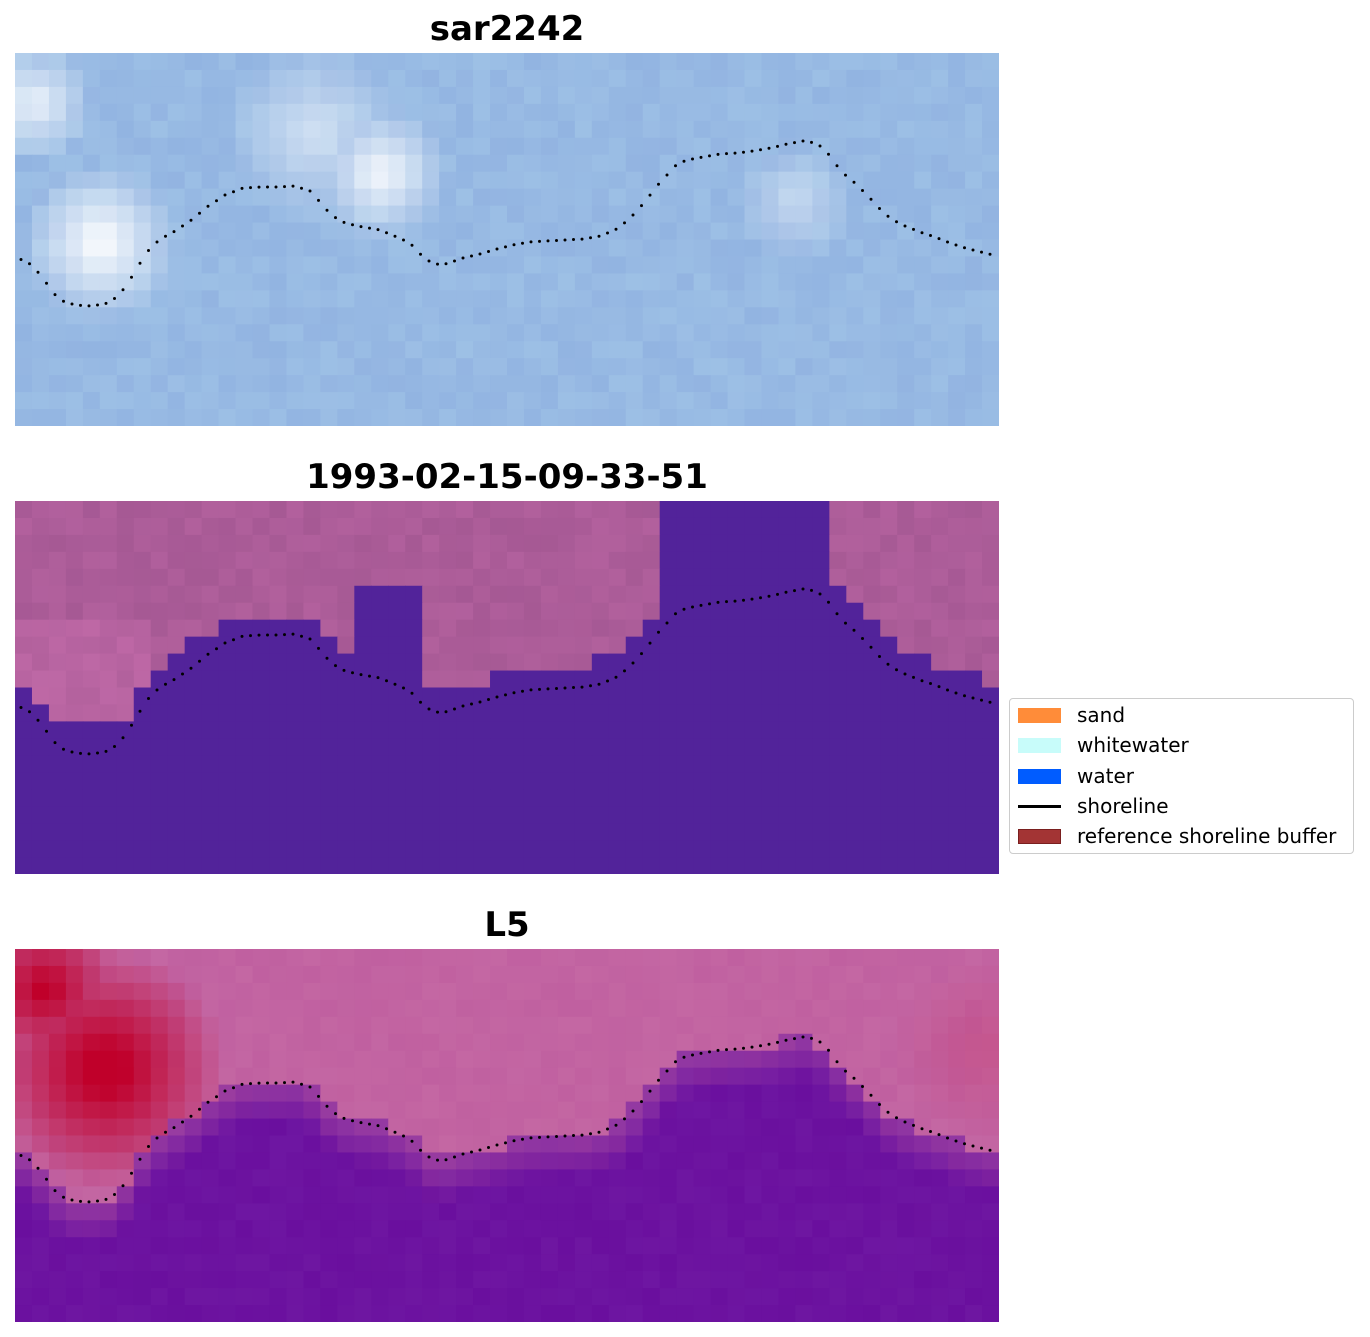 This screenshot has height=1337, width=1370. I want to click on legend-swatch-water, so click(1039, 776).